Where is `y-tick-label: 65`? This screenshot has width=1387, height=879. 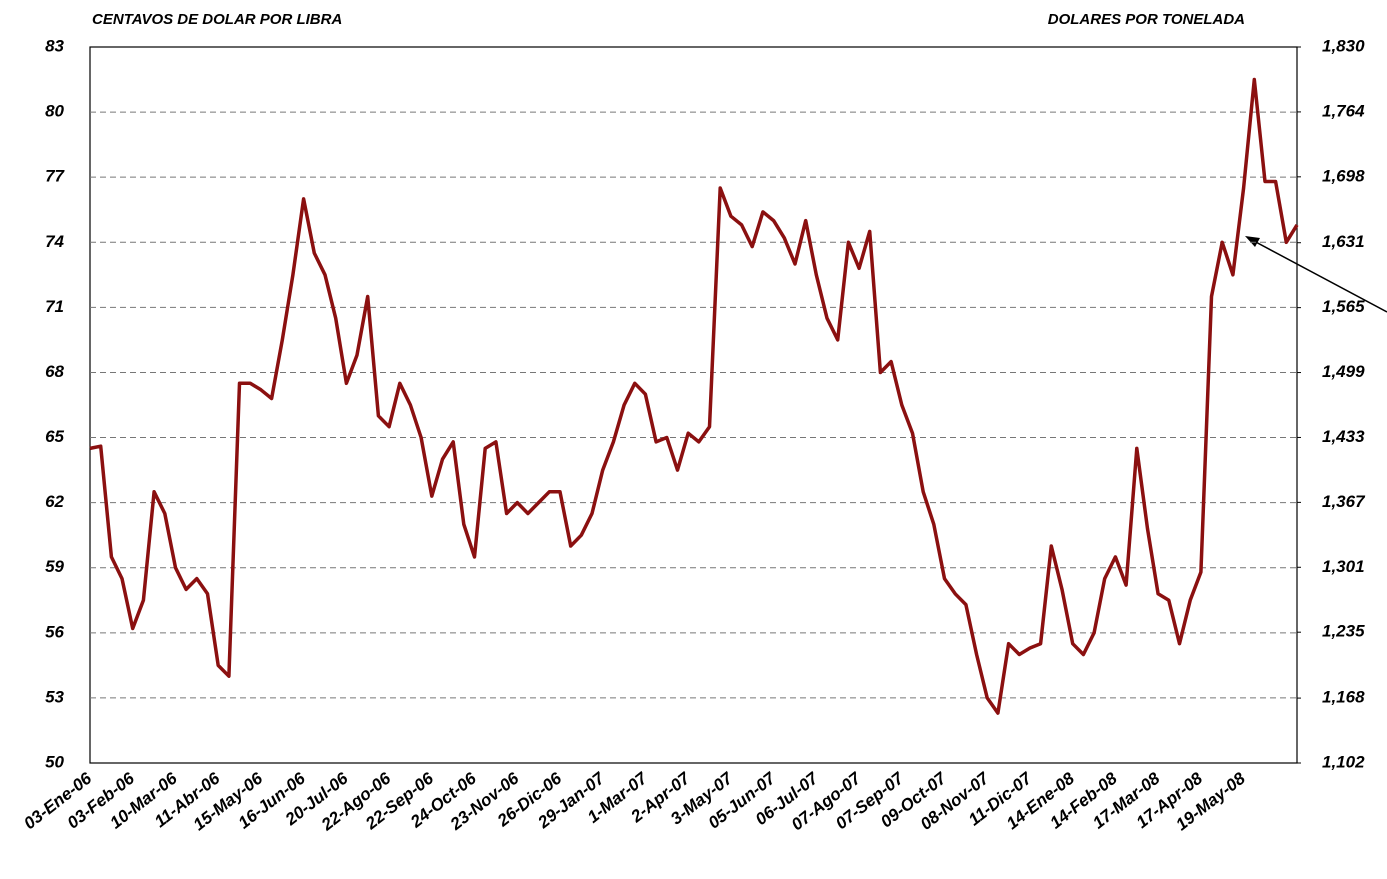
y-tick-label: 65 is located at coordinates (54, 436).